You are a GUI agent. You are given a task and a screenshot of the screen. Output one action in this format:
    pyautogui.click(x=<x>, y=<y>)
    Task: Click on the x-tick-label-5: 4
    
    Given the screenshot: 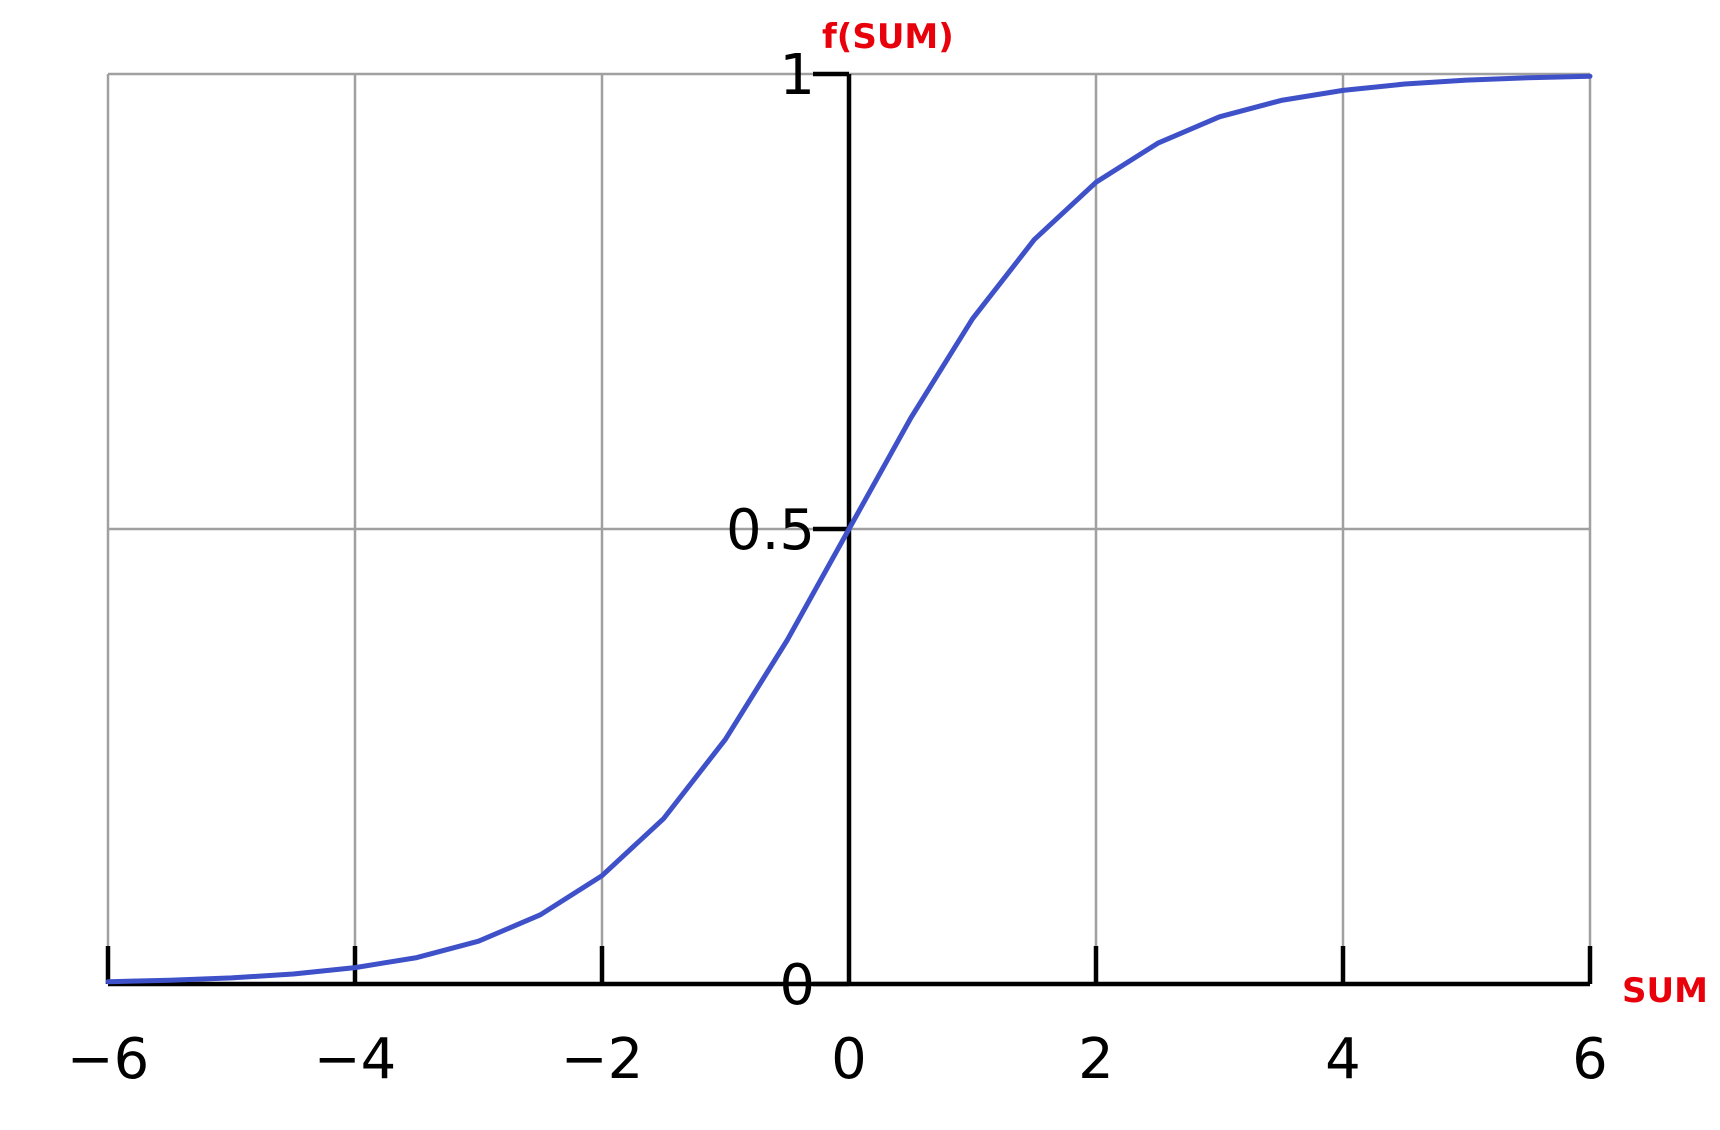 What is the action you would take?
    pyautogui.click(x=1343, y=1059)
    